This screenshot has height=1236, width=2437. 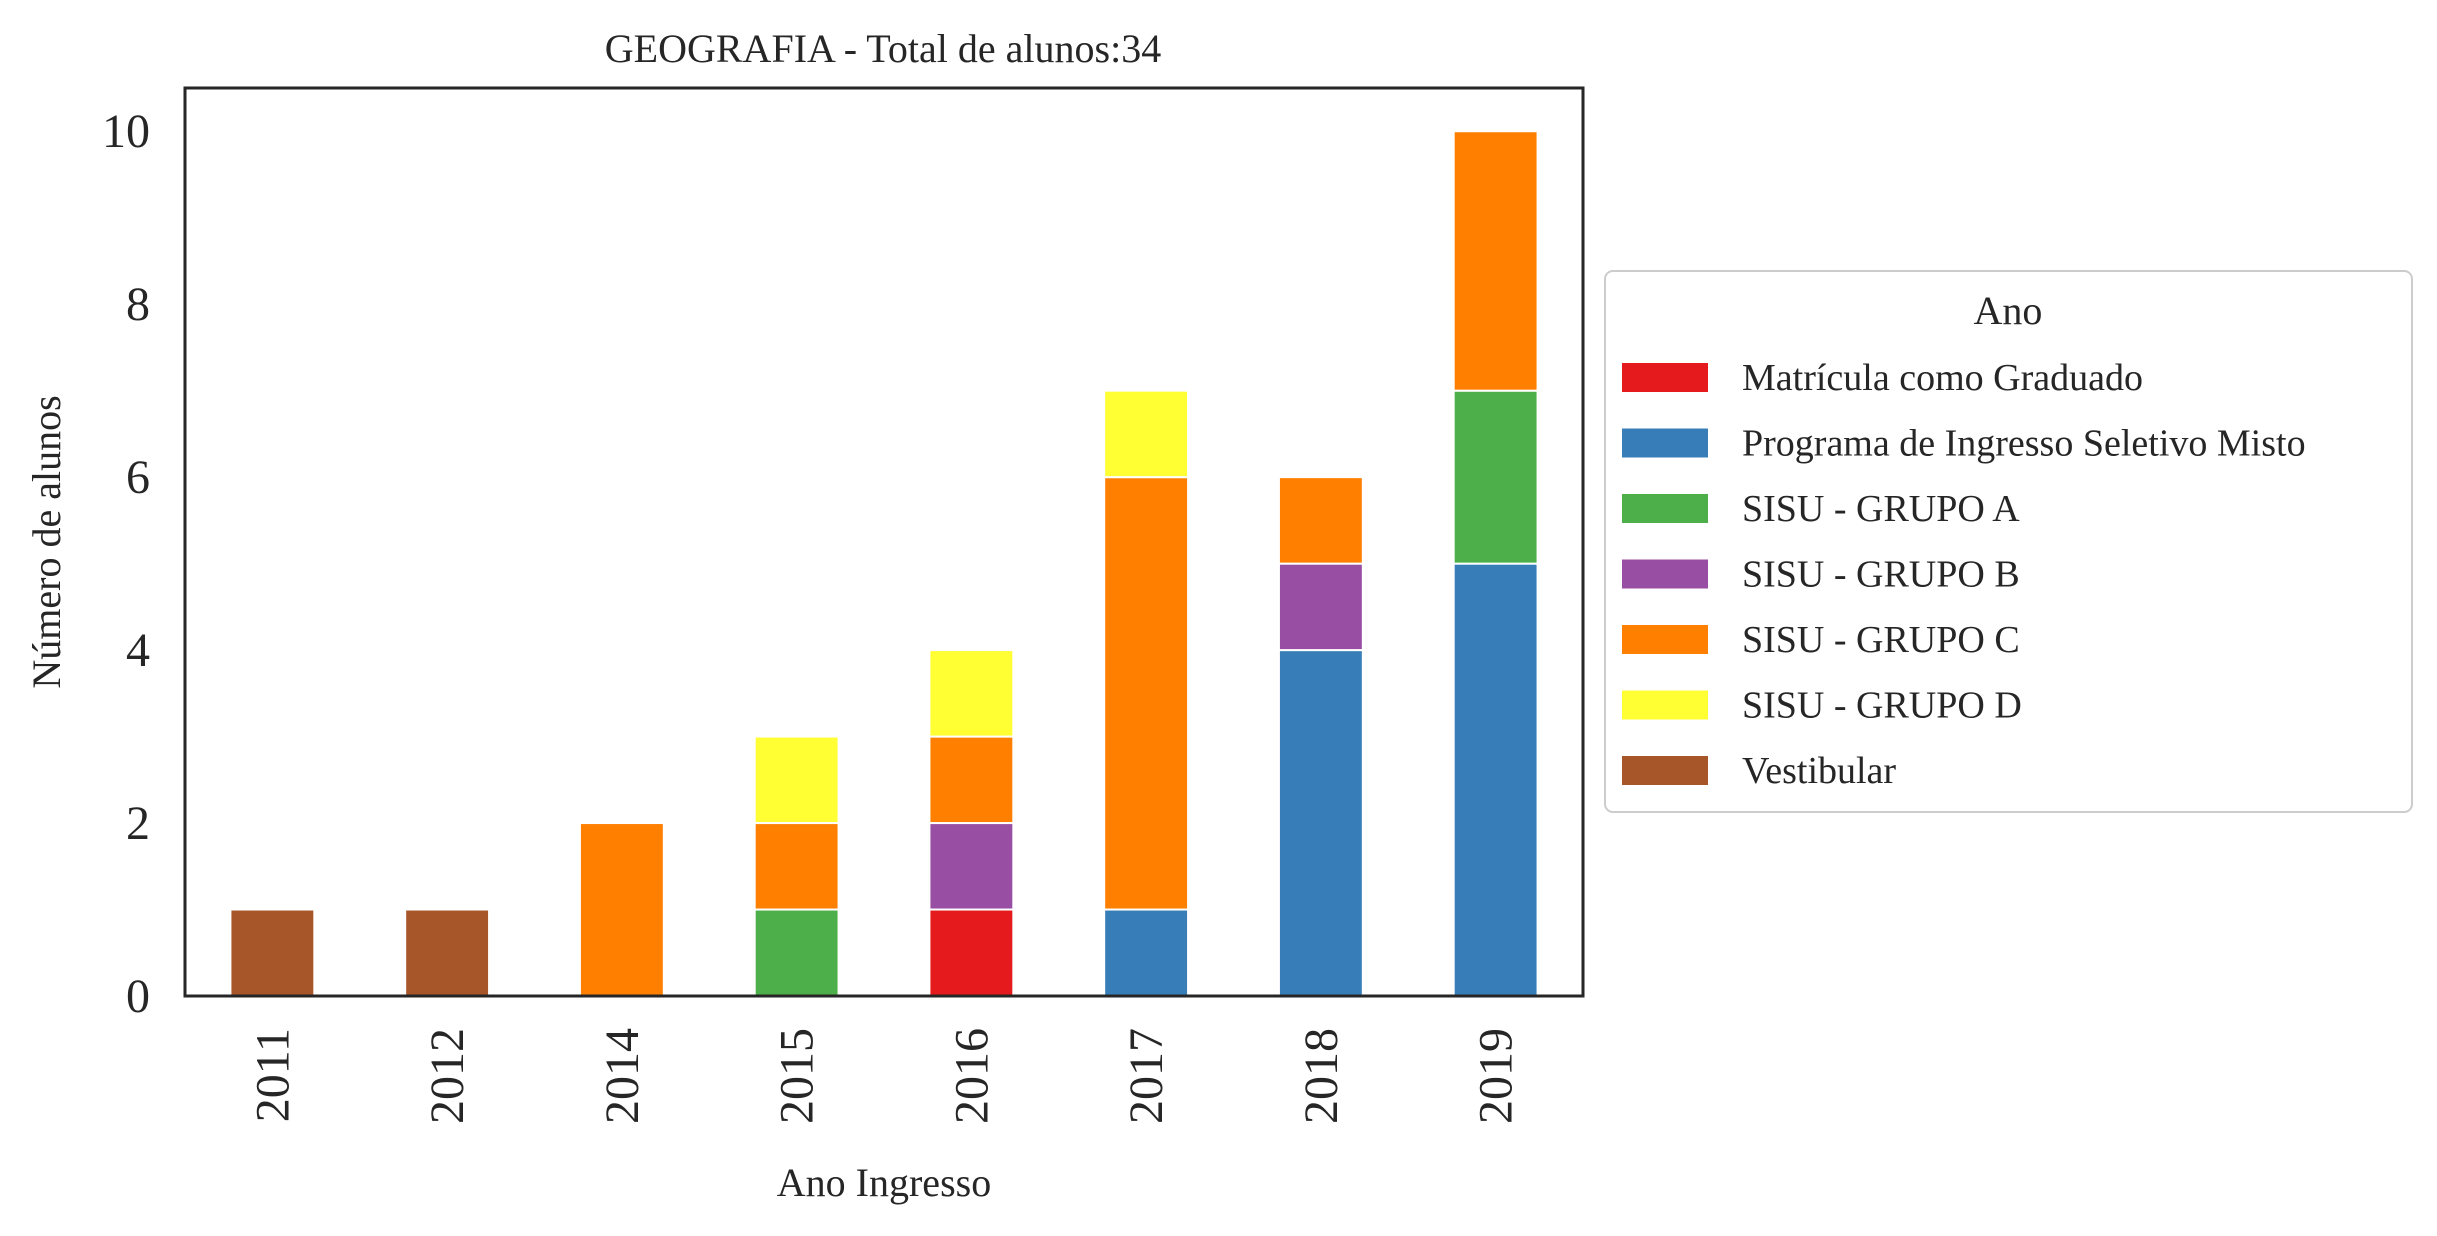 What do you see at coordinates (272, 952) in the screenshot?
I see `bar-segment-2011-s6` at bounding box center [272, 952].